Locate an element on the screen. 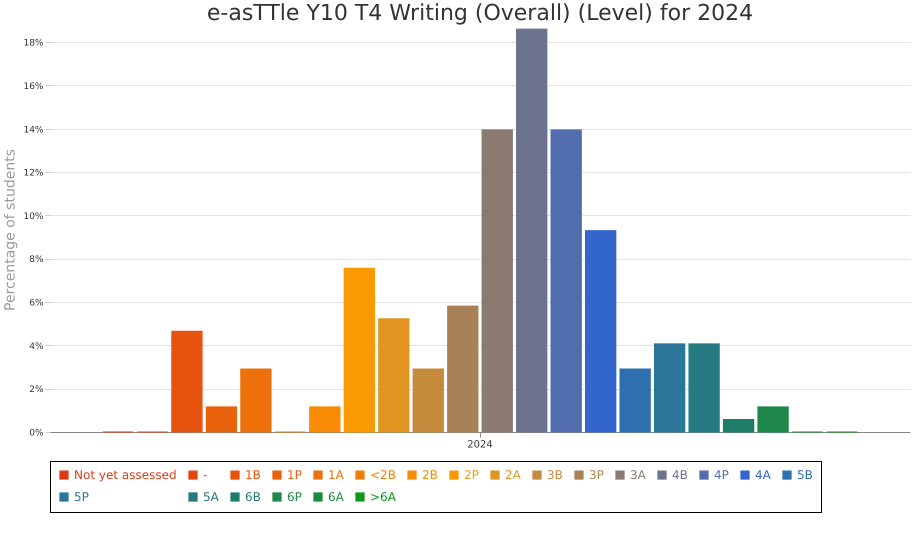 The width and height of the screenshot is (921, 553). y-tick-label: 12% is located at coordinates (33, 173).